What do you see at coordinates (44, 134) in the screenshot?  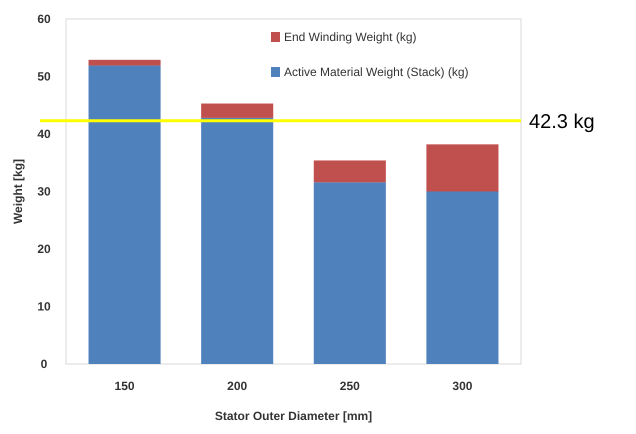 I see `y-tick-label: 40` at bounding box center [44, 134].